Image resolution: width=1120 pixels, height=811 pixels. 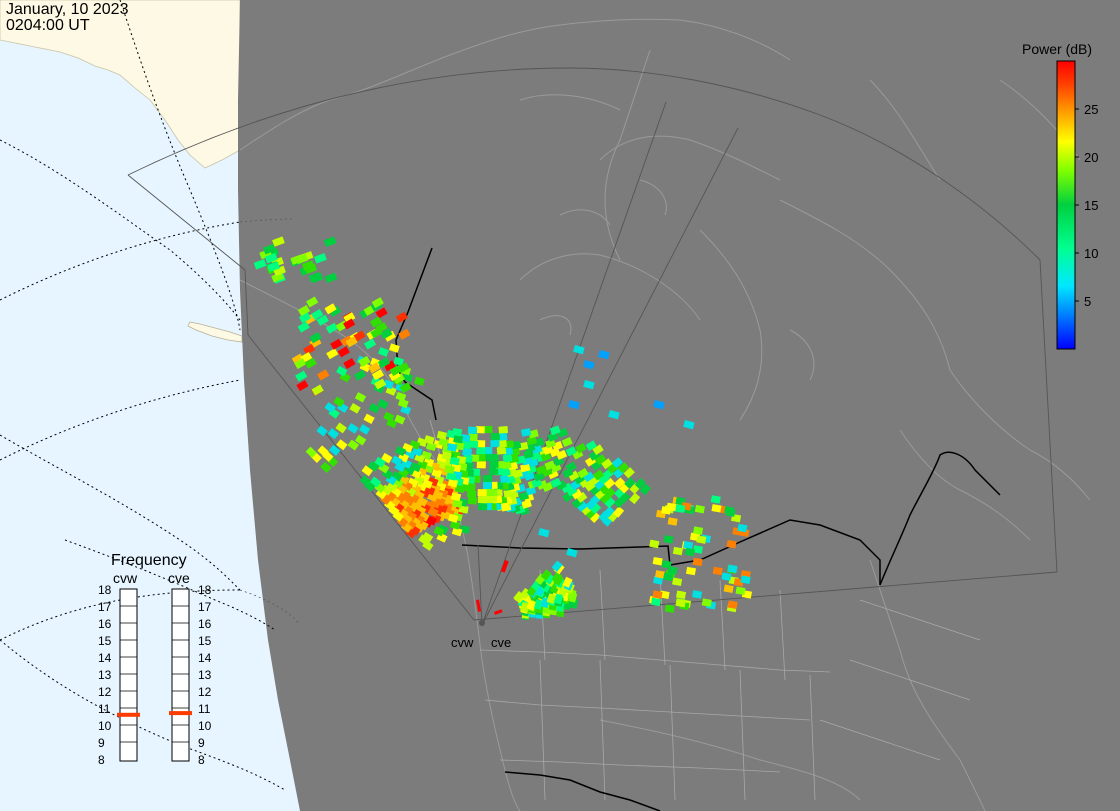 I want to click on frequency-tick-label: 8, so click(x=101, y=760).